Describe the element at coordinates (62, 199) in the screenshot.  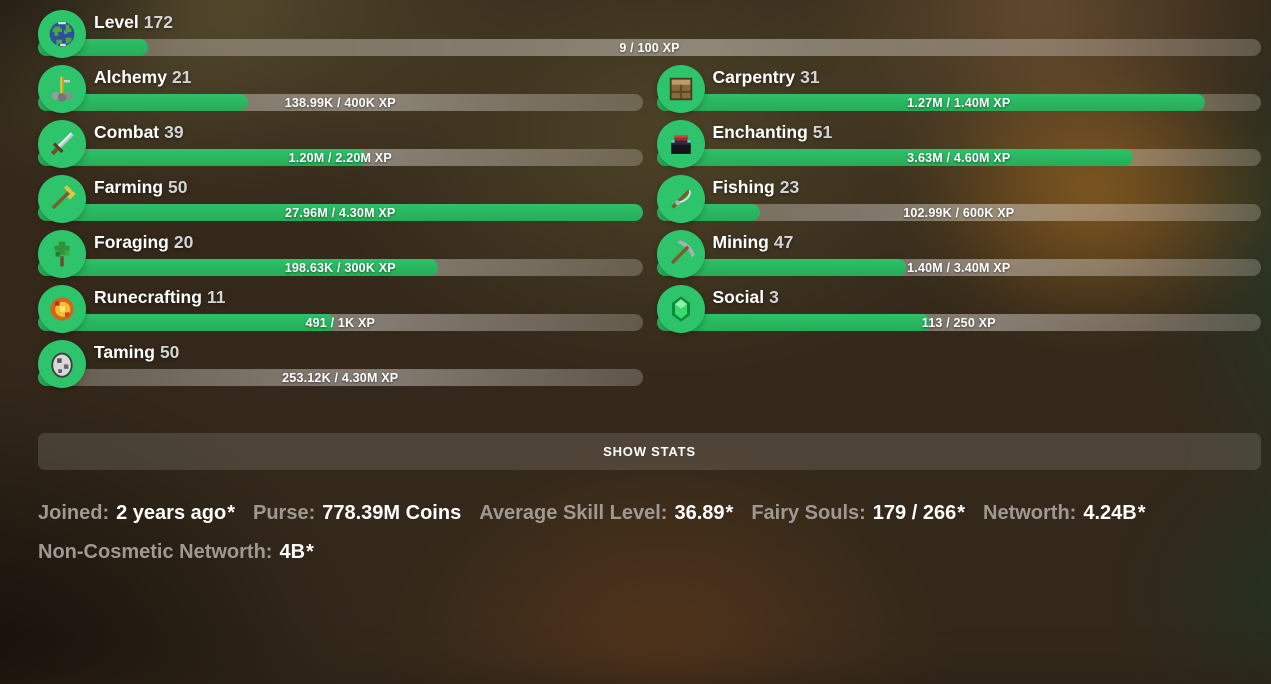
I see `golden-hoe-icon` at that location.